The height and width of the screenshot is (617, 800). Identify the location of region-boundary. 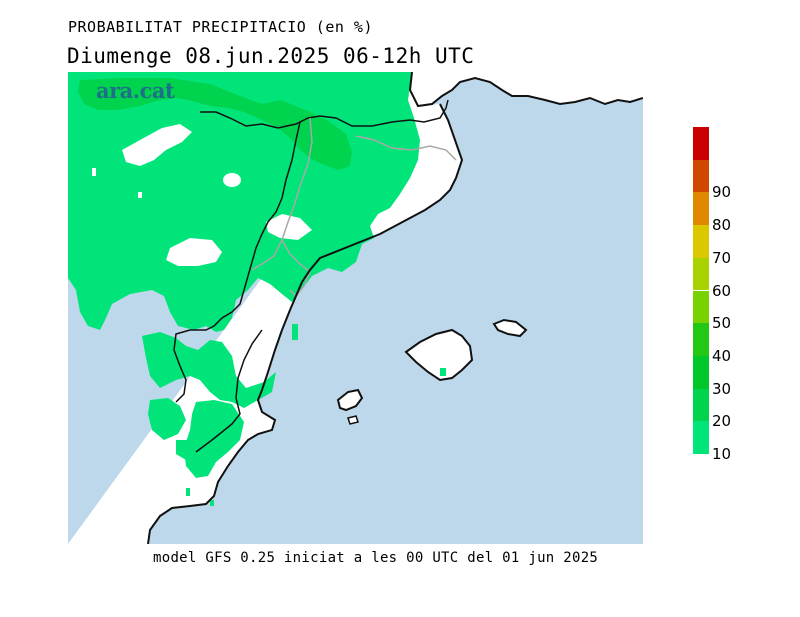
(237, 262).